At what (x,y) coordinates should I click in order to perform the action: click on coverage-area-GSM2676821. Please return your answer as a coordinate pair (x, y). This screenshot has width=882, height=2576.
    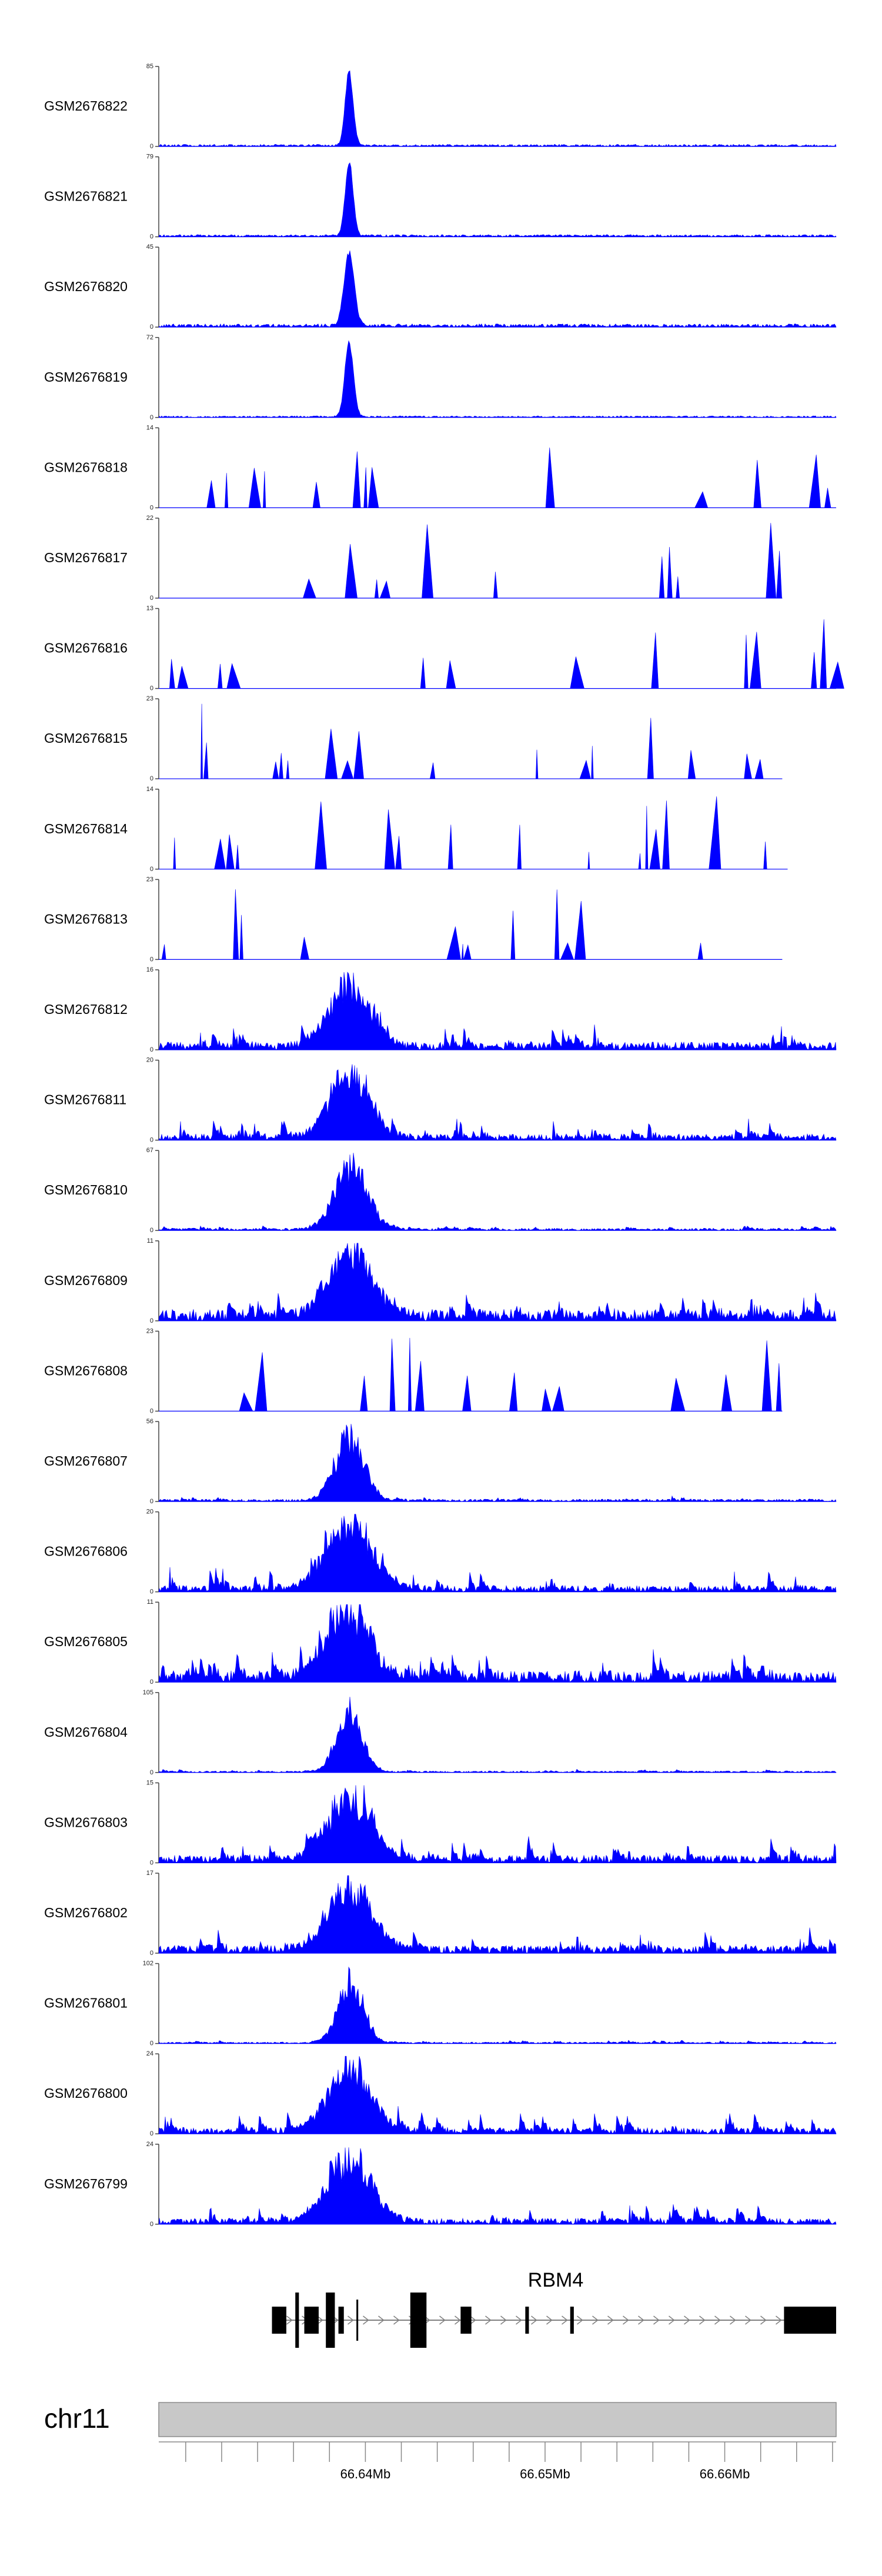
    Looking at the image, I should click on (497, 200).